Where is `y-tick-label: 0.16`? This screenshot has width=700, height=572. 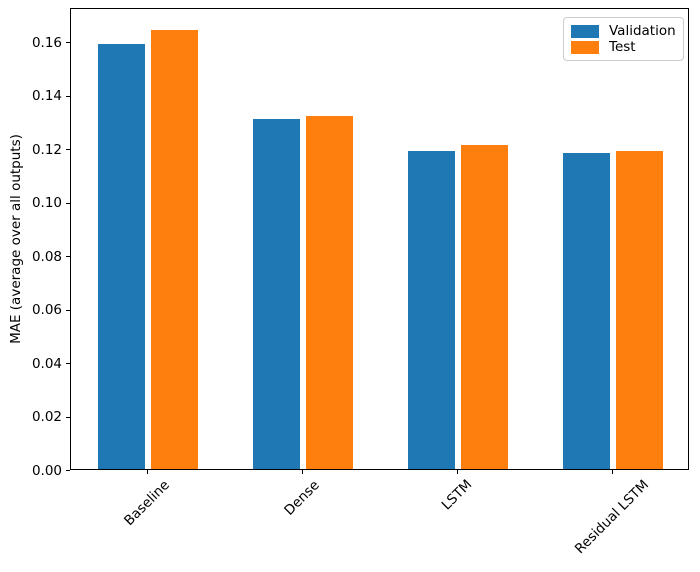
y-tick-label: 0.16 is located at coordinates (46, 42).